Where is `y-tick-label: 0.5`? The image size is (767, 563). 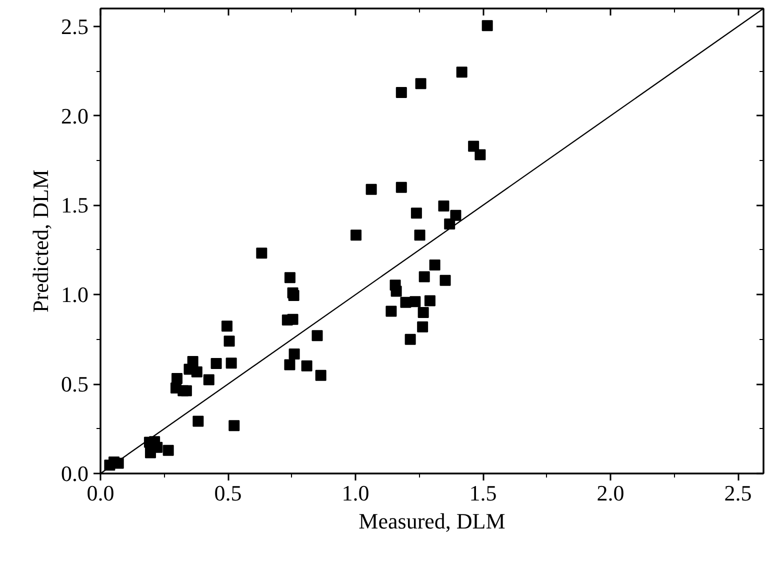
y-tick-label: 0.5 is located at coordinates (74, 384).